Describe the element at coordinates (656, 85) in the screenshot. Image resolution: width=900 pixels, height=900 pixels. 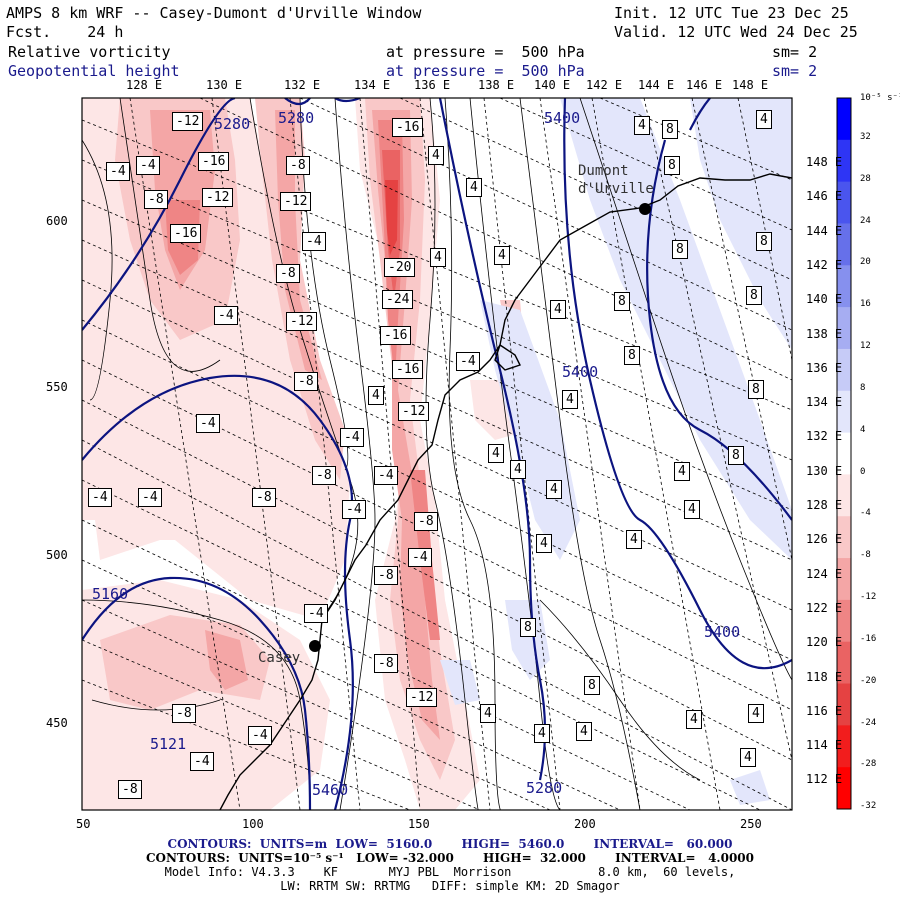
I see `lon-label: 144 E` at that location.